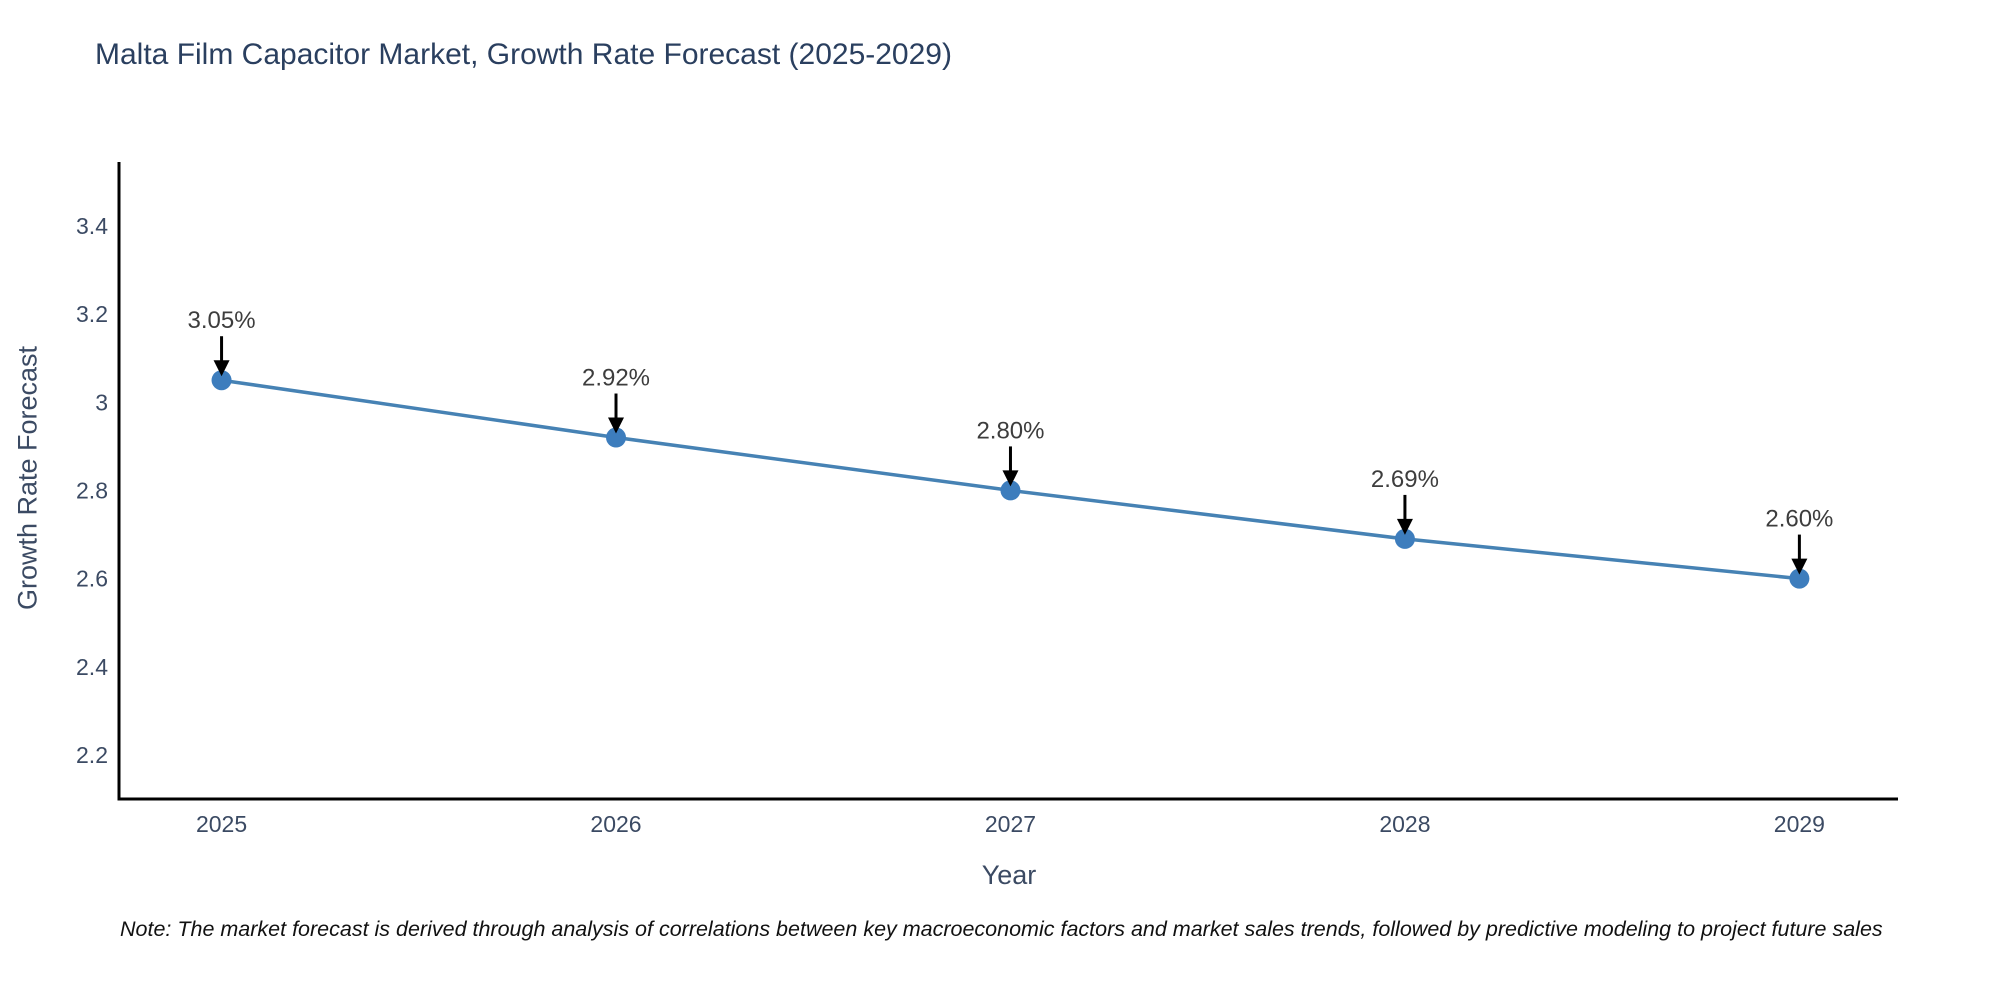 The height and width of the screenshot is (1000, 2000). What do you see at coordinates (1799, 824) in the screenshot?
I see `x-tick-label: 2029` at bounding box center [1799, 824].